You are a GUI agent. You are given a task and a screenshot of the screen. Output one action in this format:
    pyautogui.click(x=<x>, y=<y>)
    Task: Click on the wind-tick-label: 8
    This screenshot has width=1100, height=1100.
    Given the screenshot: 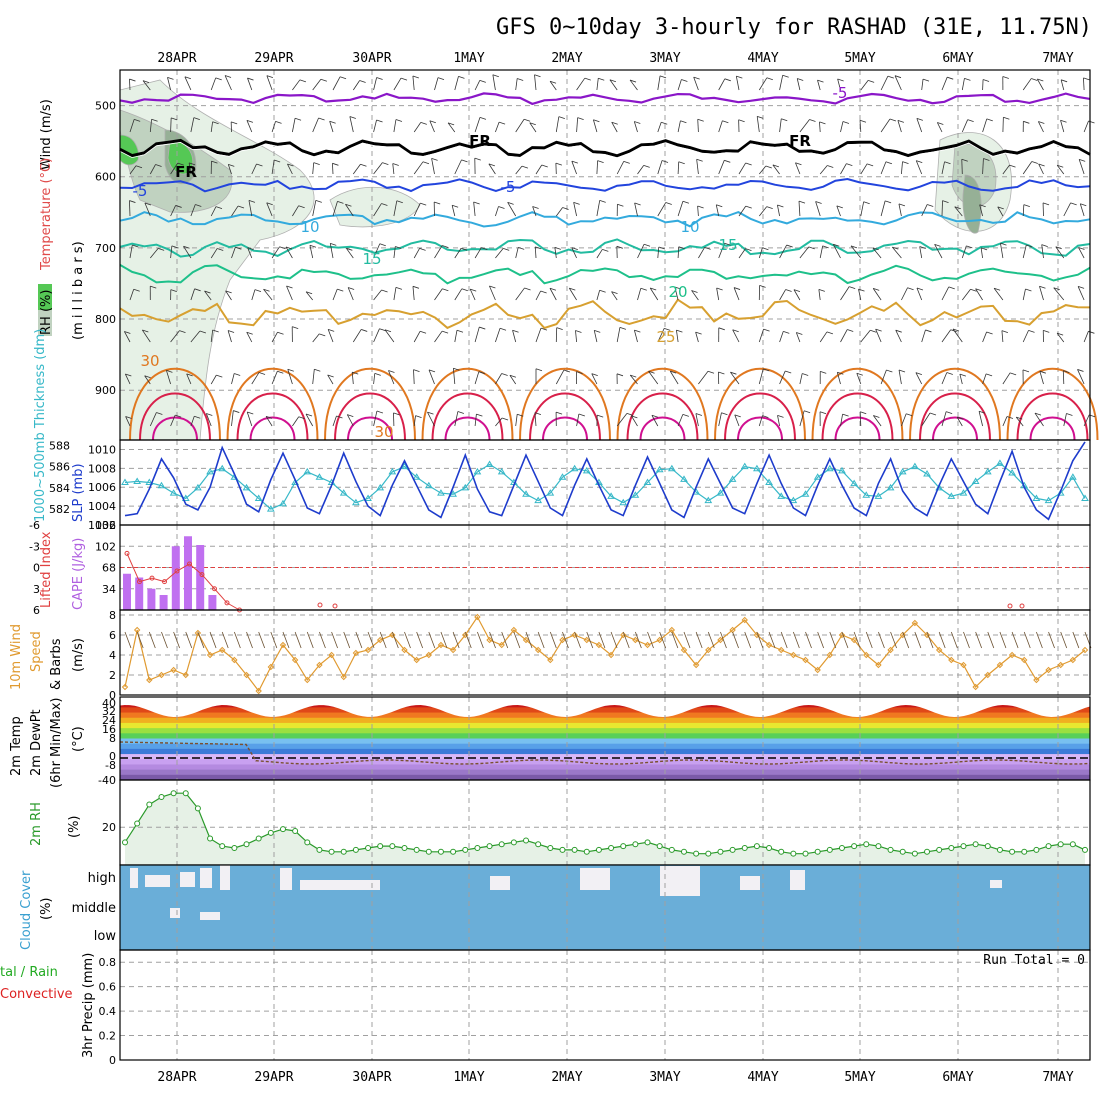 What is the action you would take?
    pyautogui.click(x=112, y=615)
    